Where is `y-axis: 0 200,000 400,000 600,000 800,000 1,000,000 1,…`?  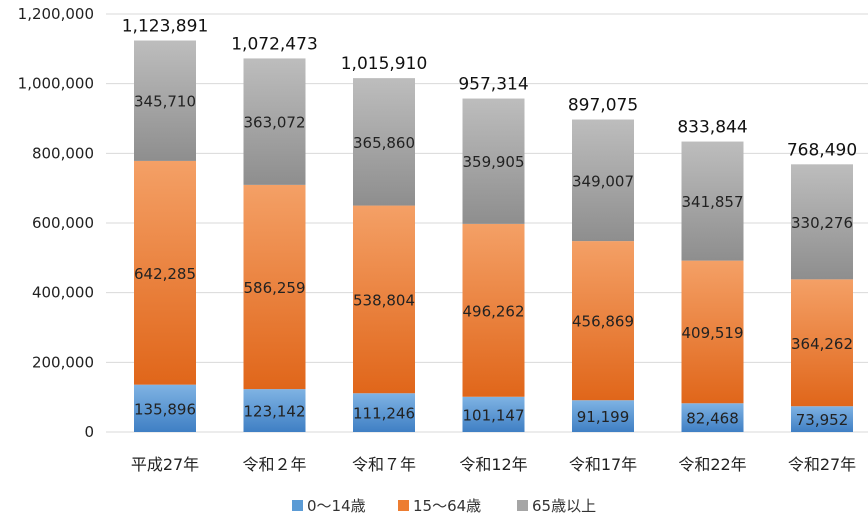 y-axis: 0 200,000 400,000 600,000 800,000 1,000,000 1,… is located at coordinates (56, 223).